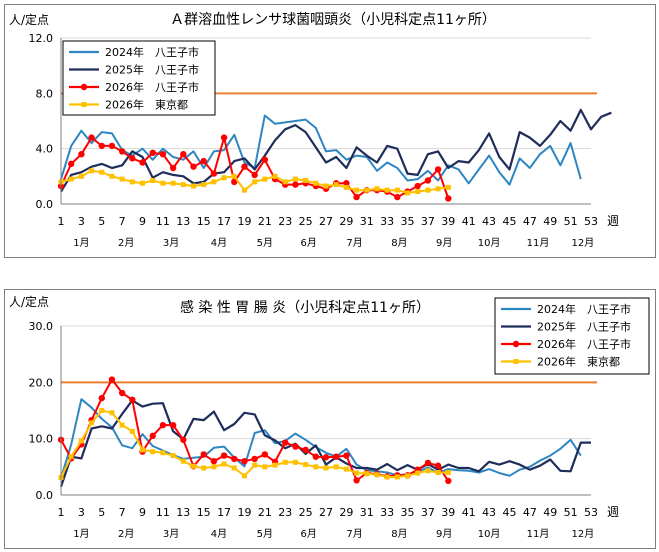 The image size is (659, 552). What do you see at coordinates (45, 149) in the screenshot?
I see `y-tick-label: 4.0` at bounding box center [45, 149].